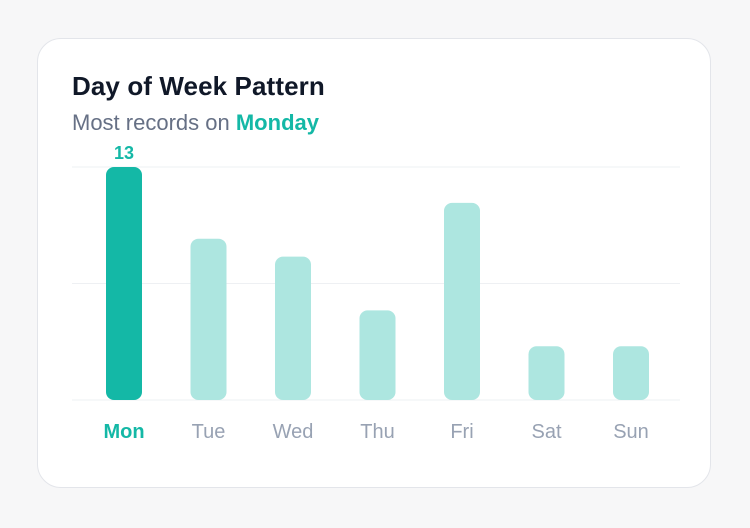 This screenshot has width=750, height=528. What do you see at coordinates (208, 319) in the screenshot?
I see `bar-tue` at bounding box center [208, 319].